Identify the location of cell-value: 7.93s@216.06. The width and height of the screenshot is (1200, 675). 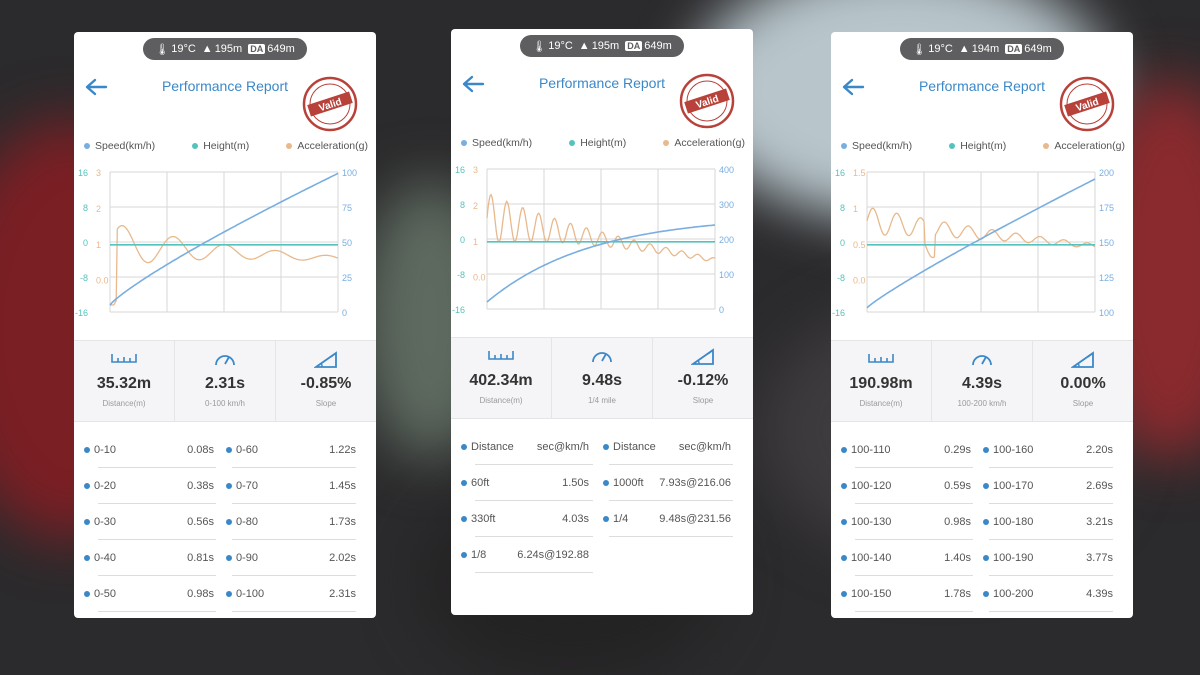
(695, 483).